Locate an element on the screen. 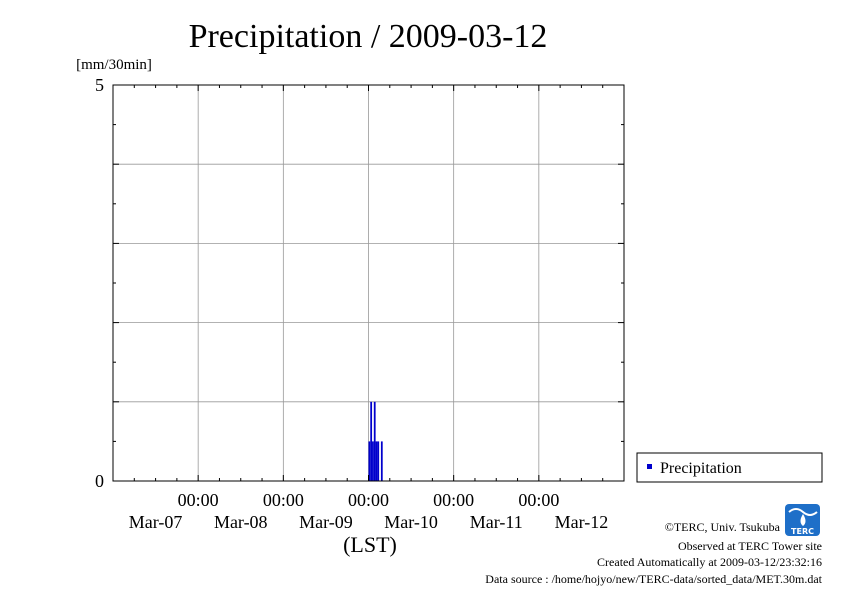 Image resolution: width=842 pixels, height=595 pixels. legend-box is located at coordinates (729, 467).